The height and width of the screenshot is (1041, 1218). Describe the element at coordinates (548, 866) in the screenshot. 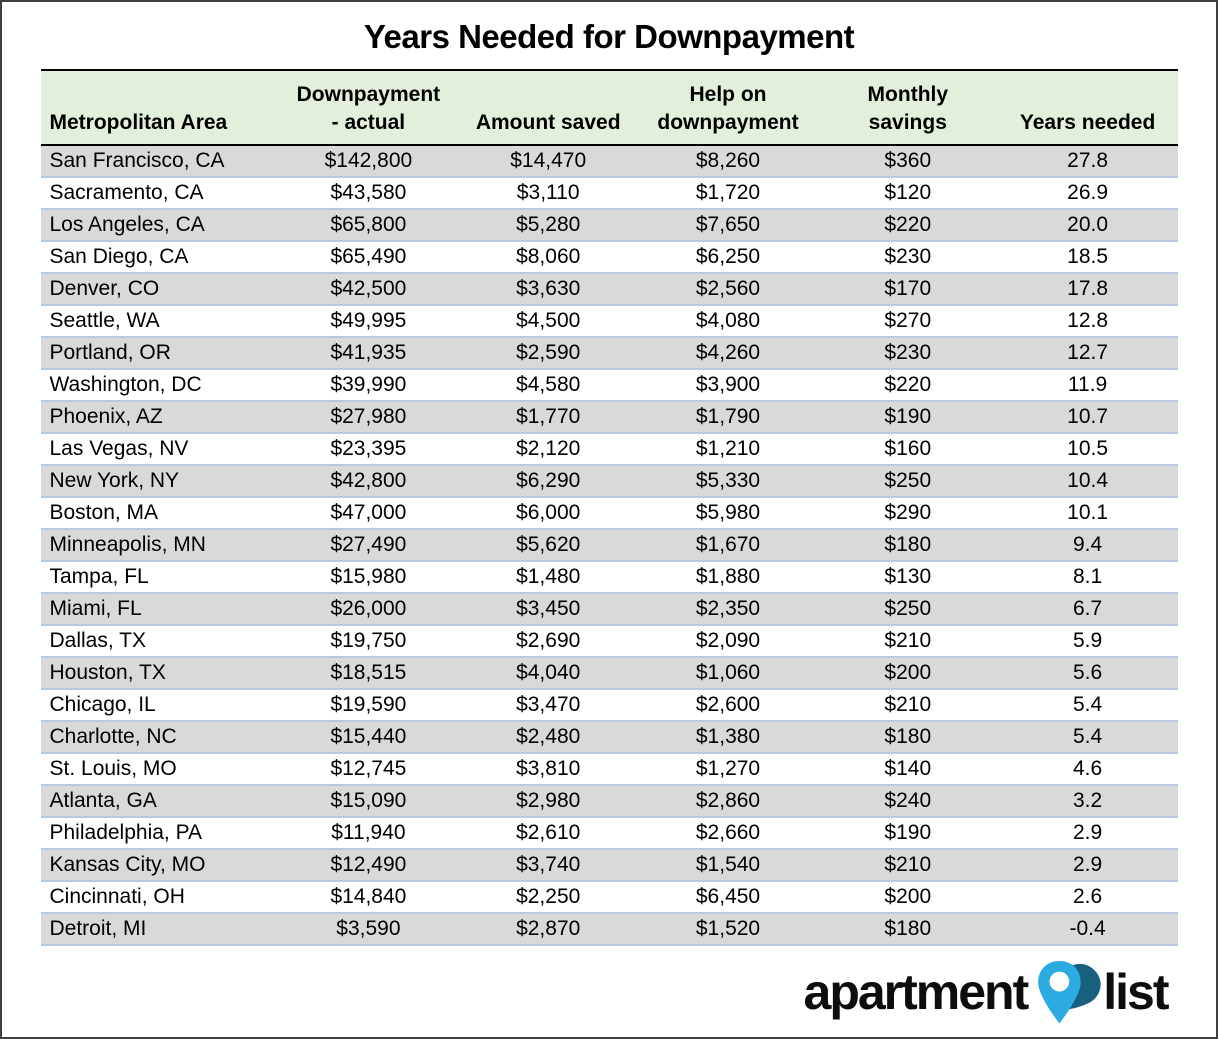

I see `cell-amount-saved: $3,740` at that location.